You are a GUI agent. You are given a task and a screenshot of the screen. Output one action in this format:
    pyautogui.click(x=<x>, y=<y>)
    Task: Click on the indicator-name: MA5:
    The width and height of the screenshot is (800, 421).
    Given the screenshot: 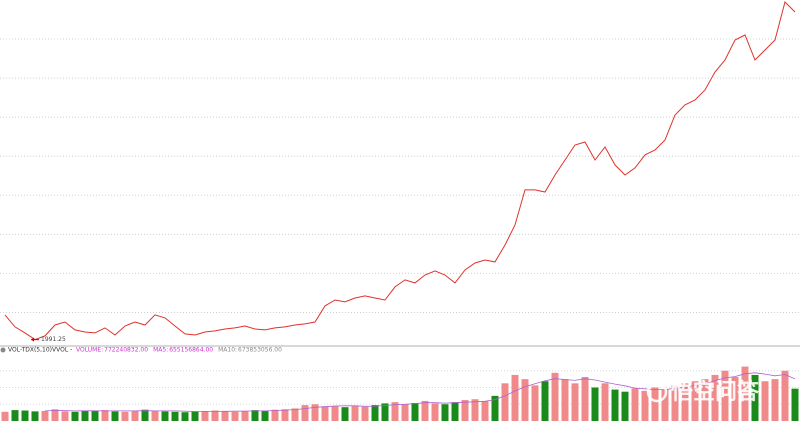 What is the action you would take?
    pyautogui.click(x=160, y=350)
    